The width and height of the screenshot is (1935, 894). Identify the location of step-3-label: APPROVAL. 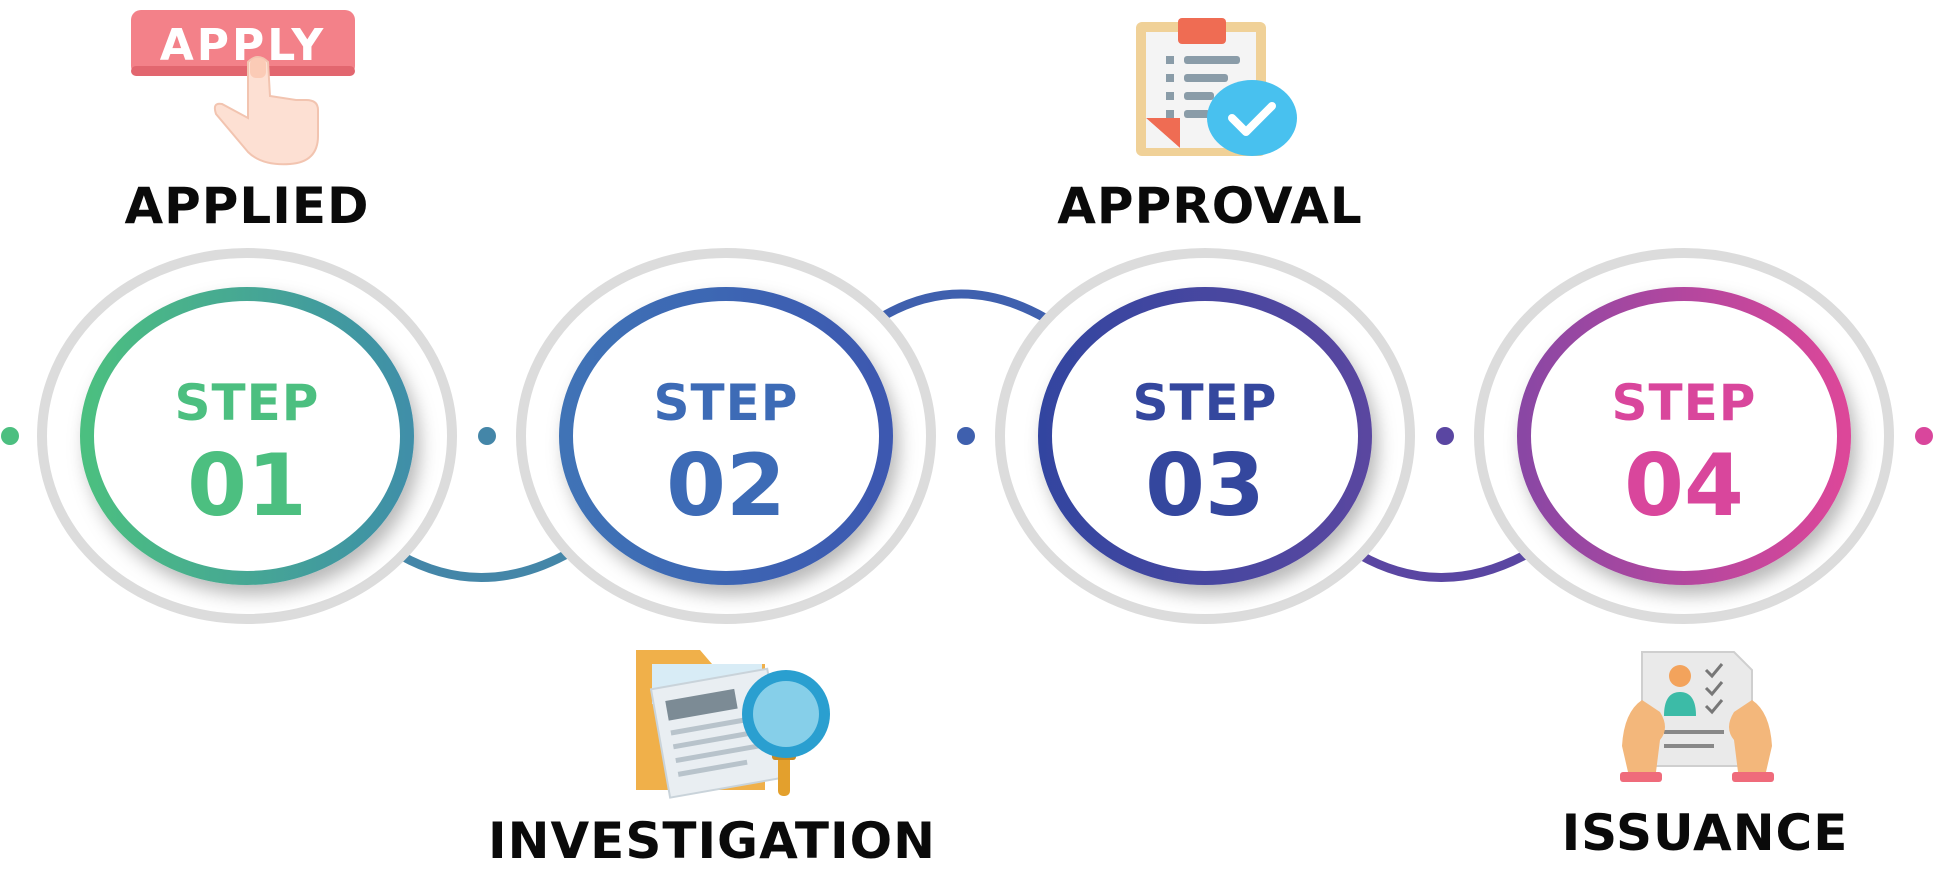
(1210, 206).